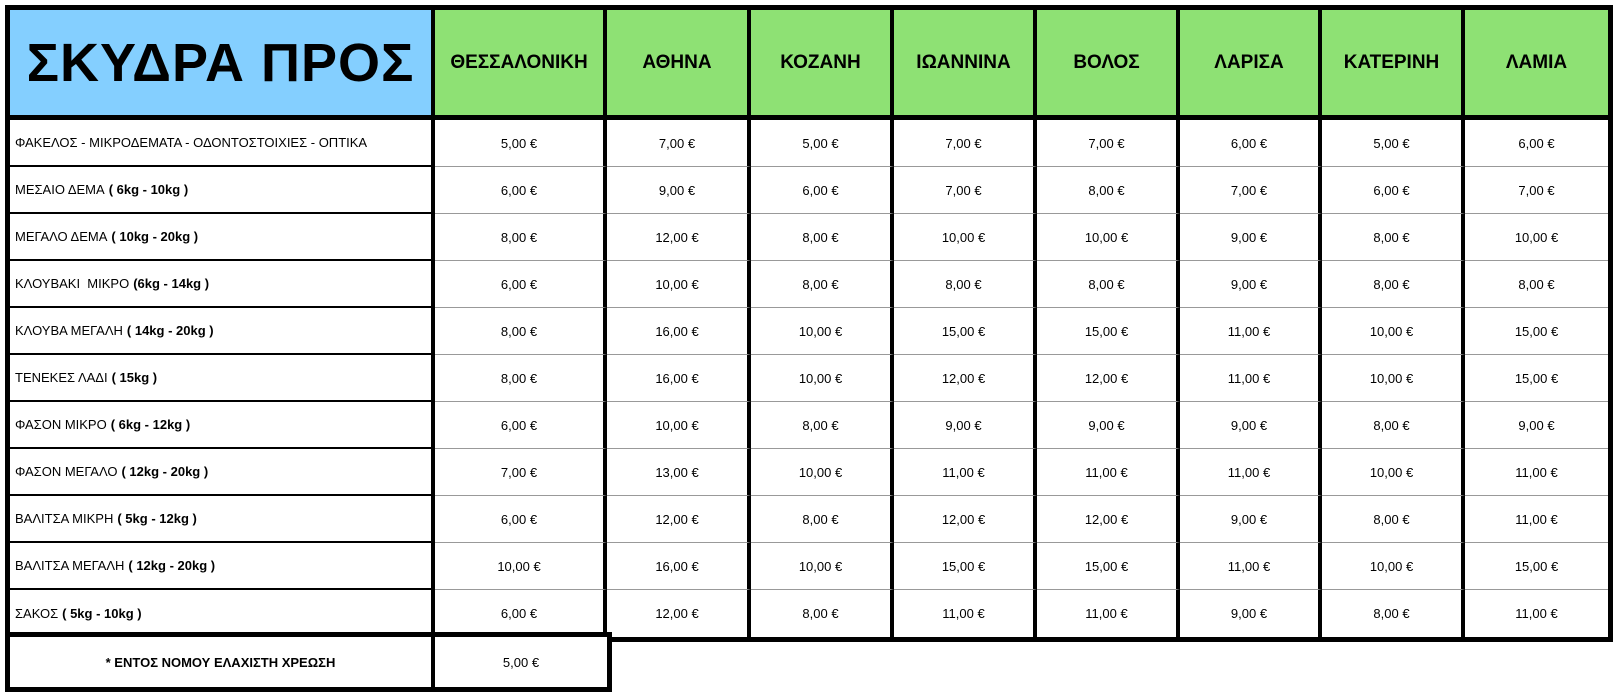 The height and width of the screenshot is (692, 1617). What do you see at coordinates (72, 283) in the screenshot?
I see `item-name: ΚΛΟΥΒΑΚΙ ΜΙΚΡΟ` at bounding box center [72, 283].